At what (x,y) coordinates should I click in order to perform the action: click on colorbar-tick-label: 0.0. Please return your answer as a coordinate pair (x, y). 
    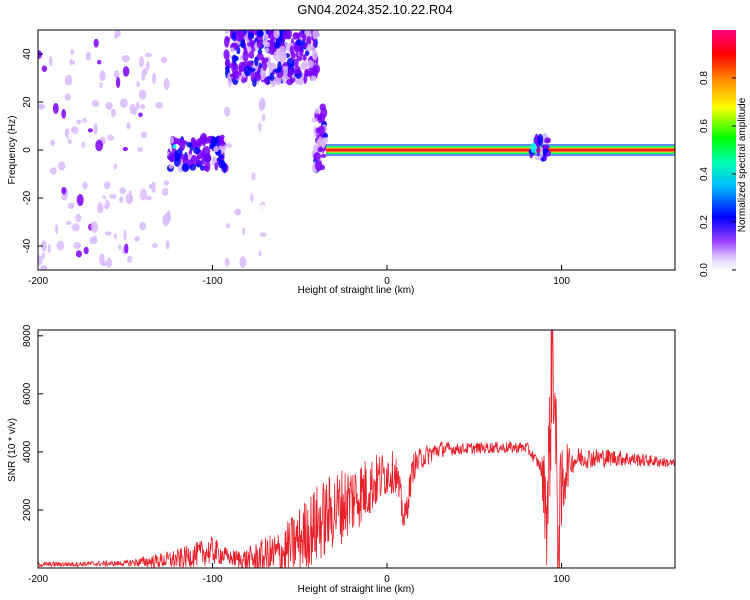
    Looking at the image, I should click on (704, 270).